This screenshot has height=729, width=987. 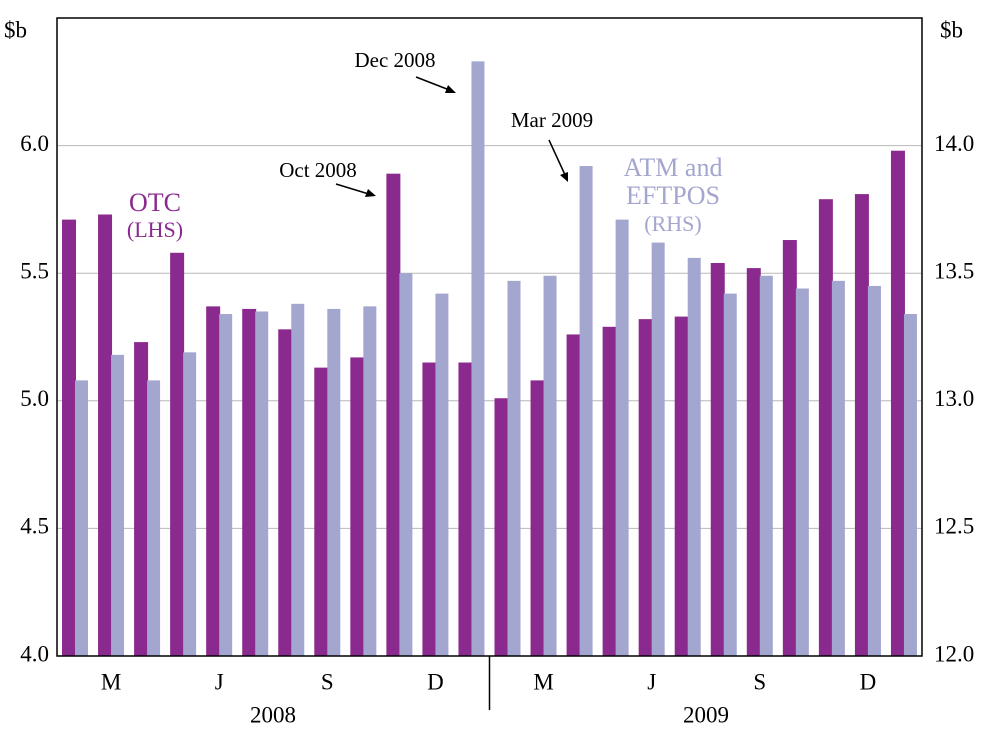 I want to click on series-label: ATM and, so click(x=673, y=167).